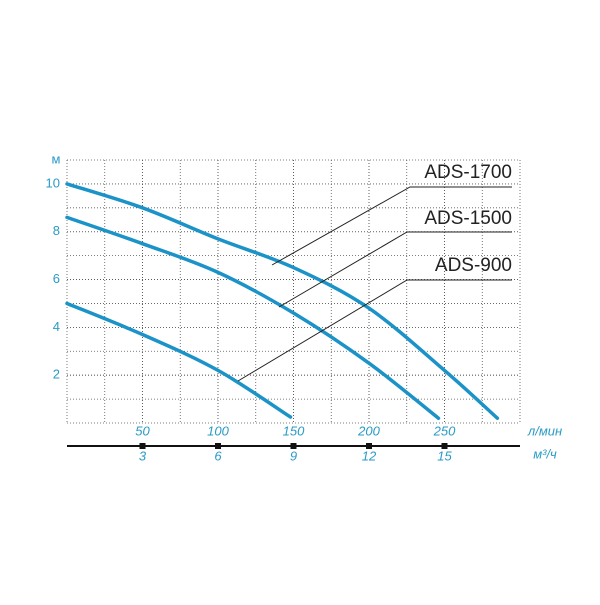 This screenshot has width=600, height=605. Describe the element at coordinates (56, 326) in the screenshot. I see `y-tick-label: 4` at that location.